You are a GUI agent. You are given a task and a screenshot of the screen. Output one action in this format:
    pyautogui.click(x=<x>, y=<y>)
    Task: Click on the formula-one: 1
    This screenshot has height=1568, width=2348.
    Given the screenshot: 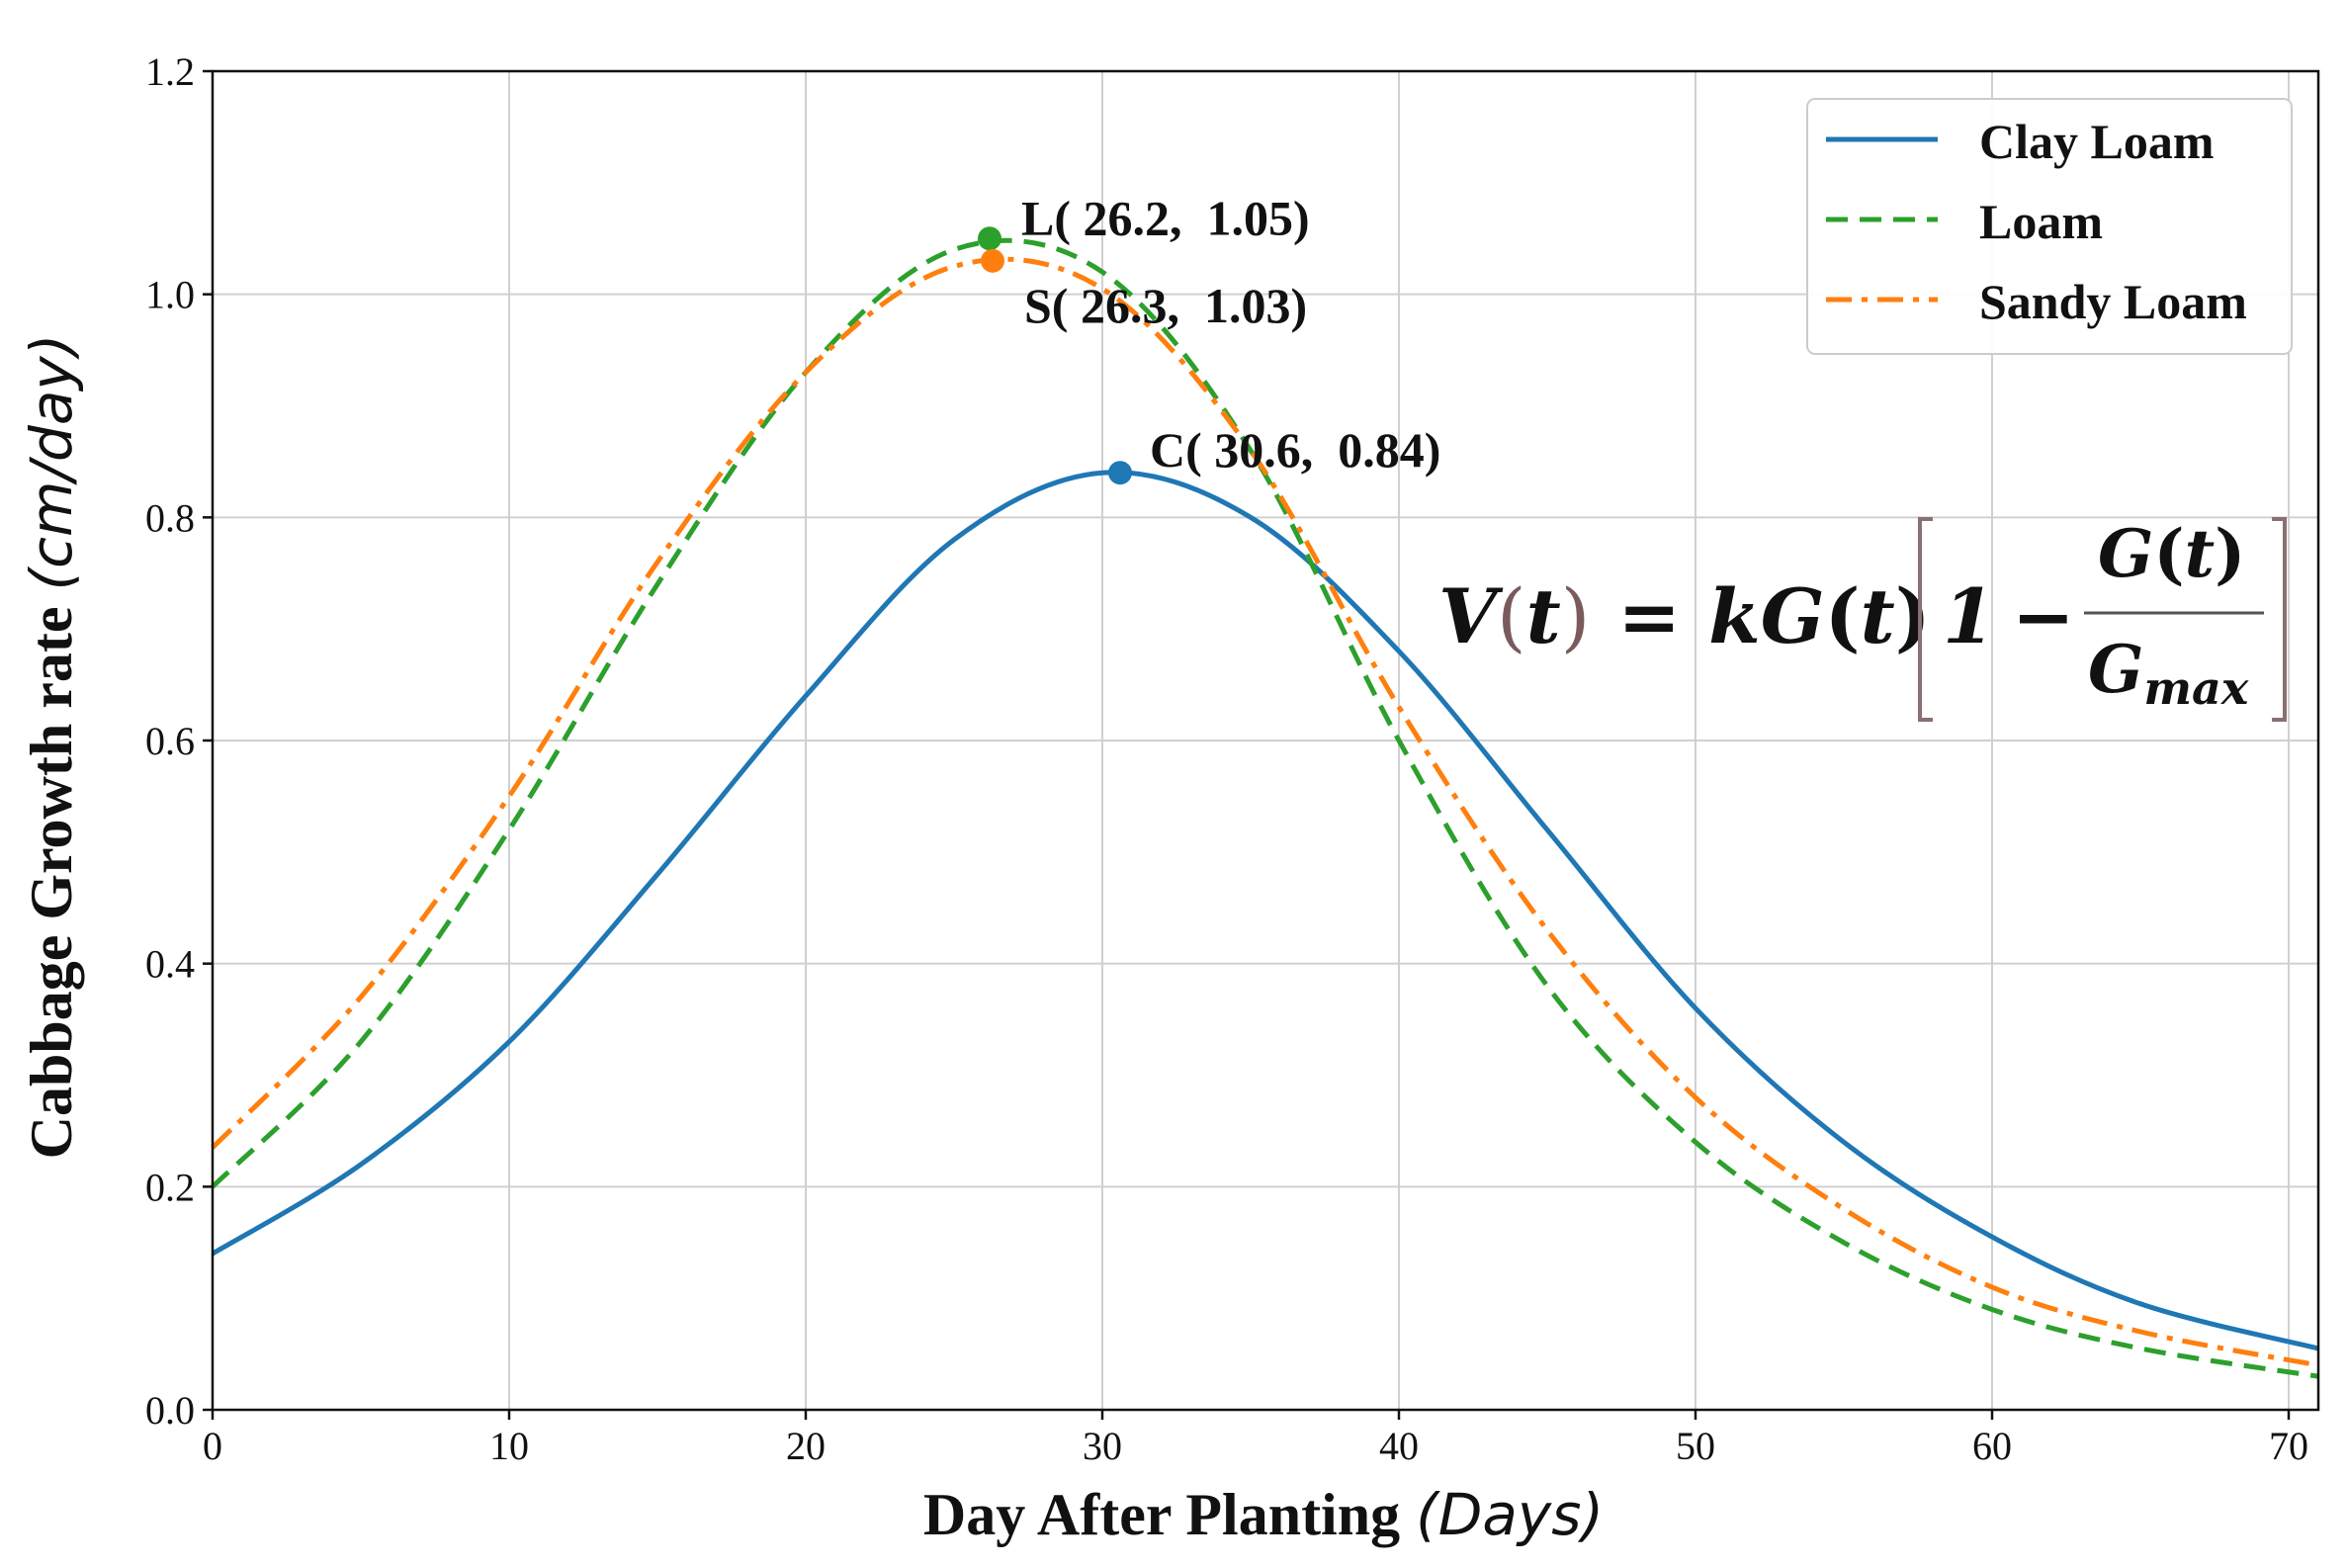 What is the action you would take?
    pyautogui.click(x=1969, y=616)
    